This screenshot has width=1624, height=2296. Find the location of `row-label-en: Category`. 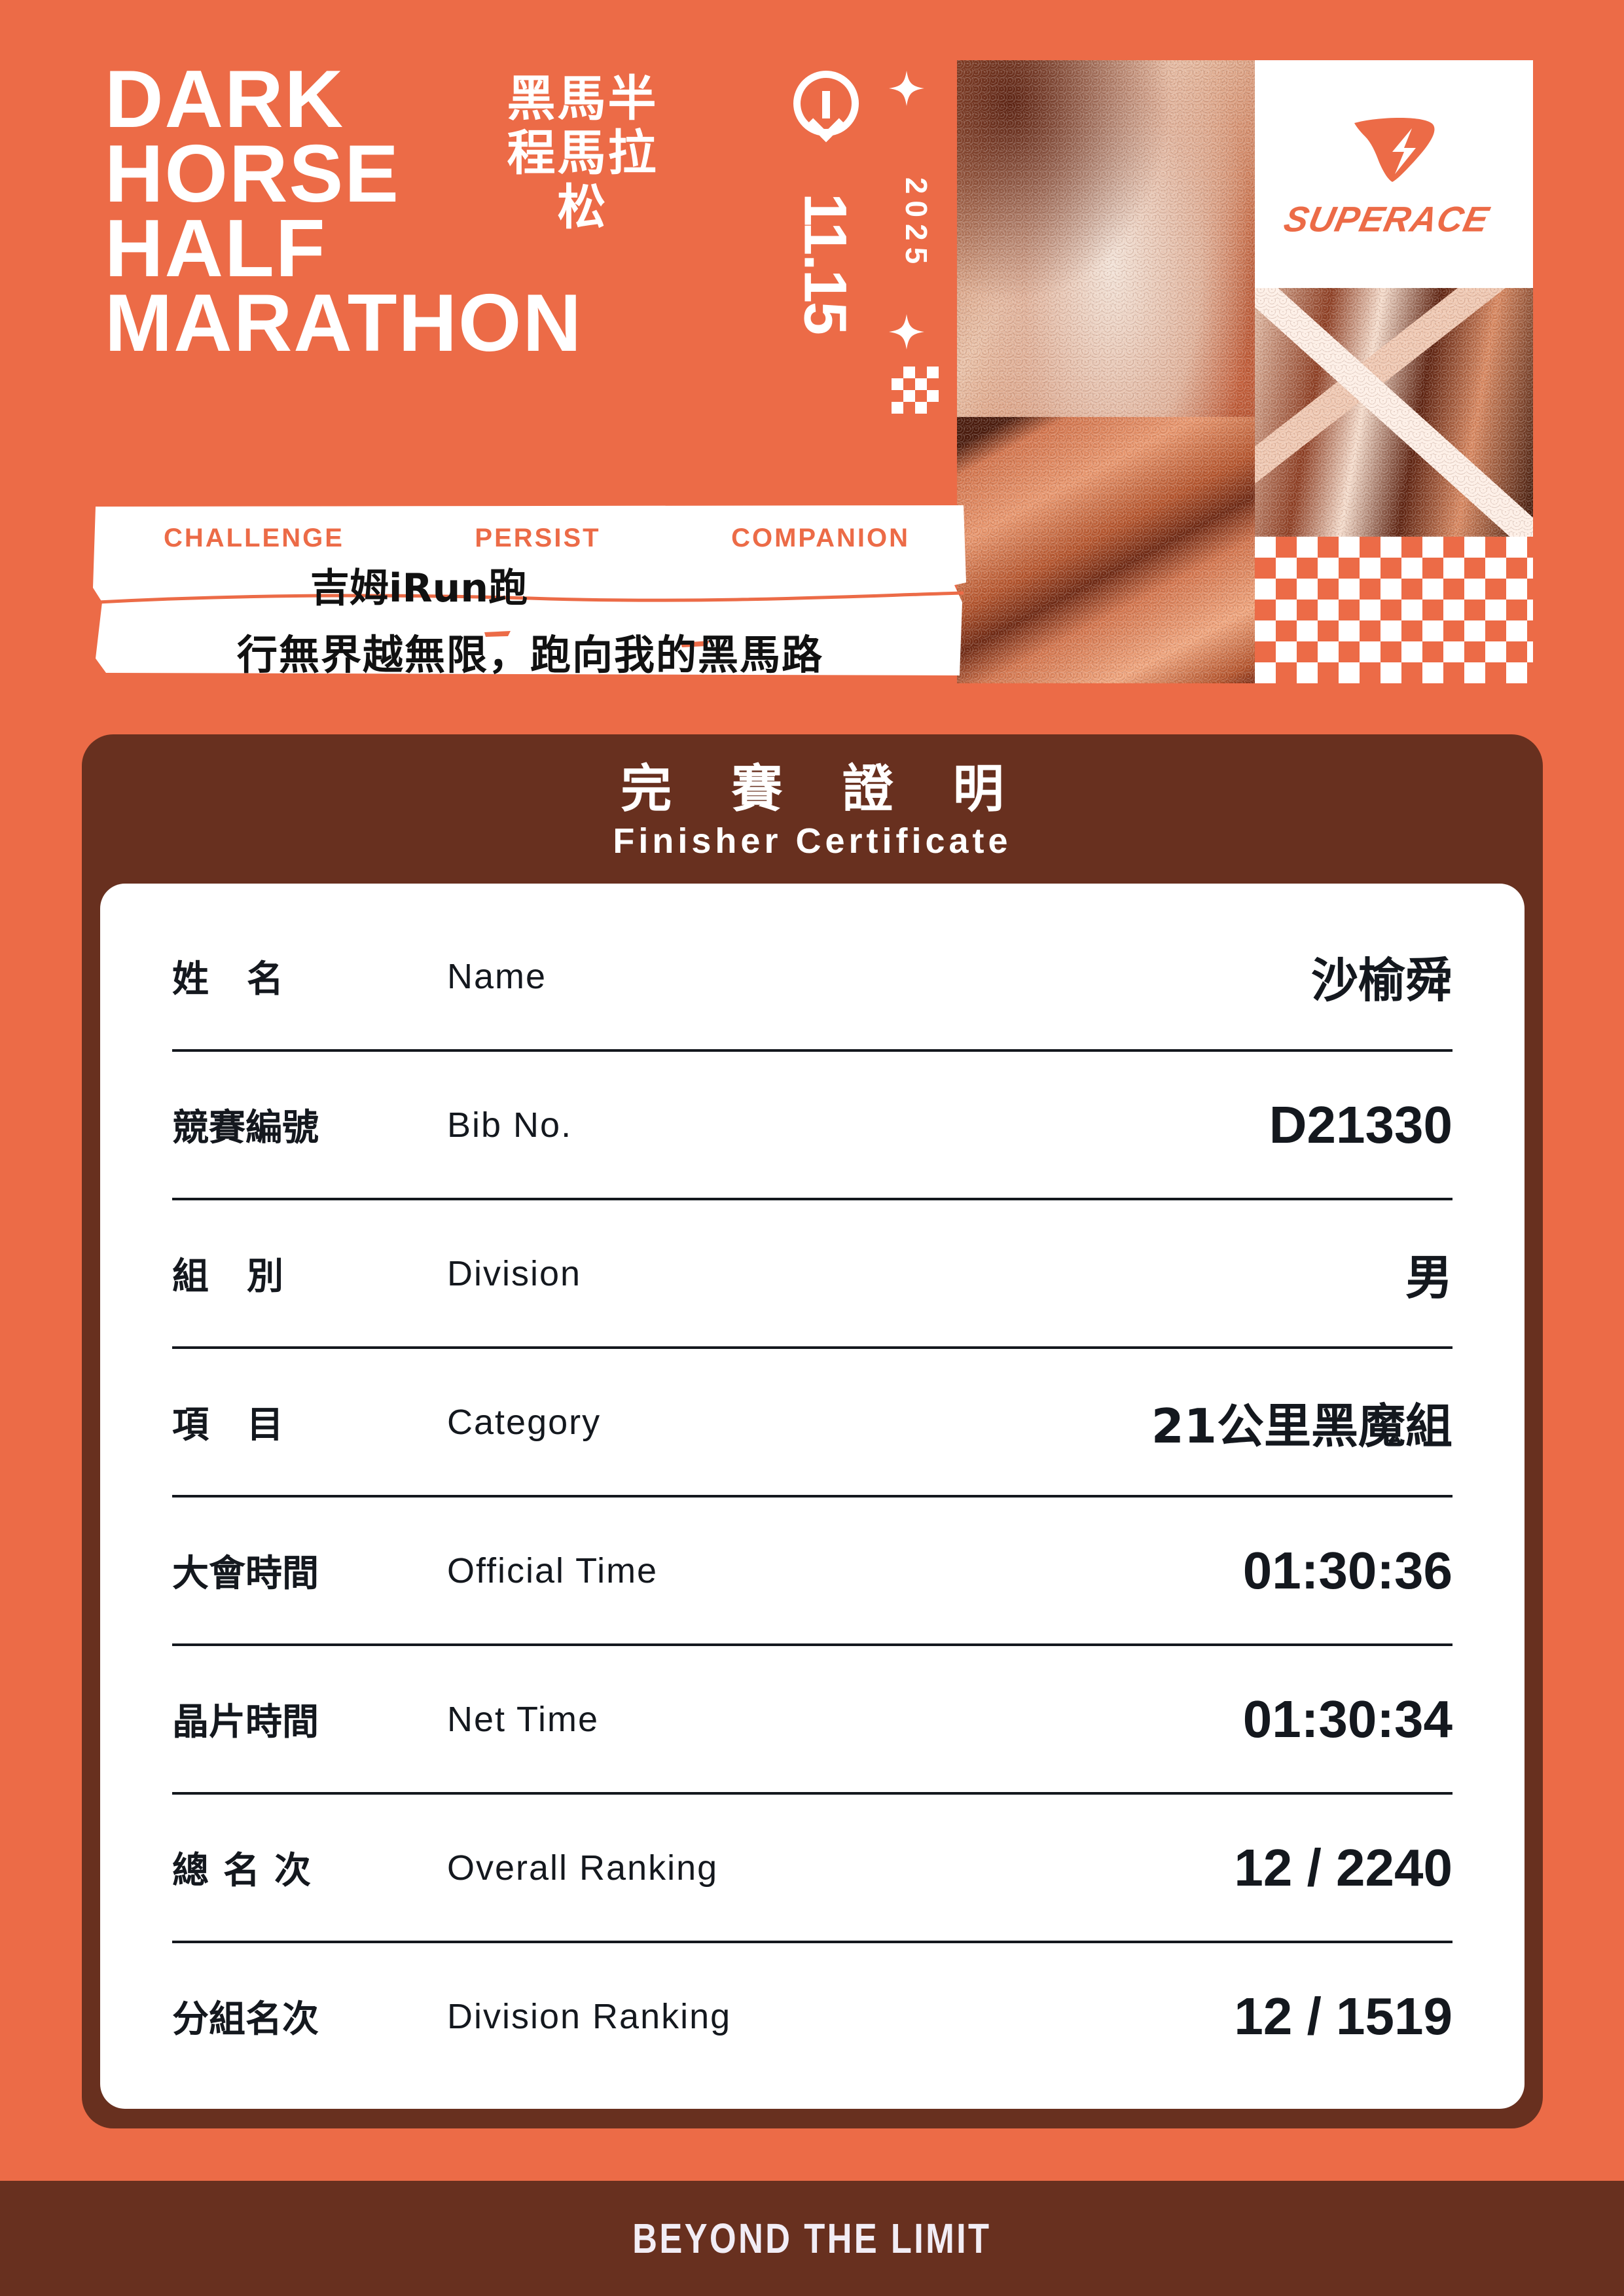

row-label-en: Category is located at coordinates (524, 1422).